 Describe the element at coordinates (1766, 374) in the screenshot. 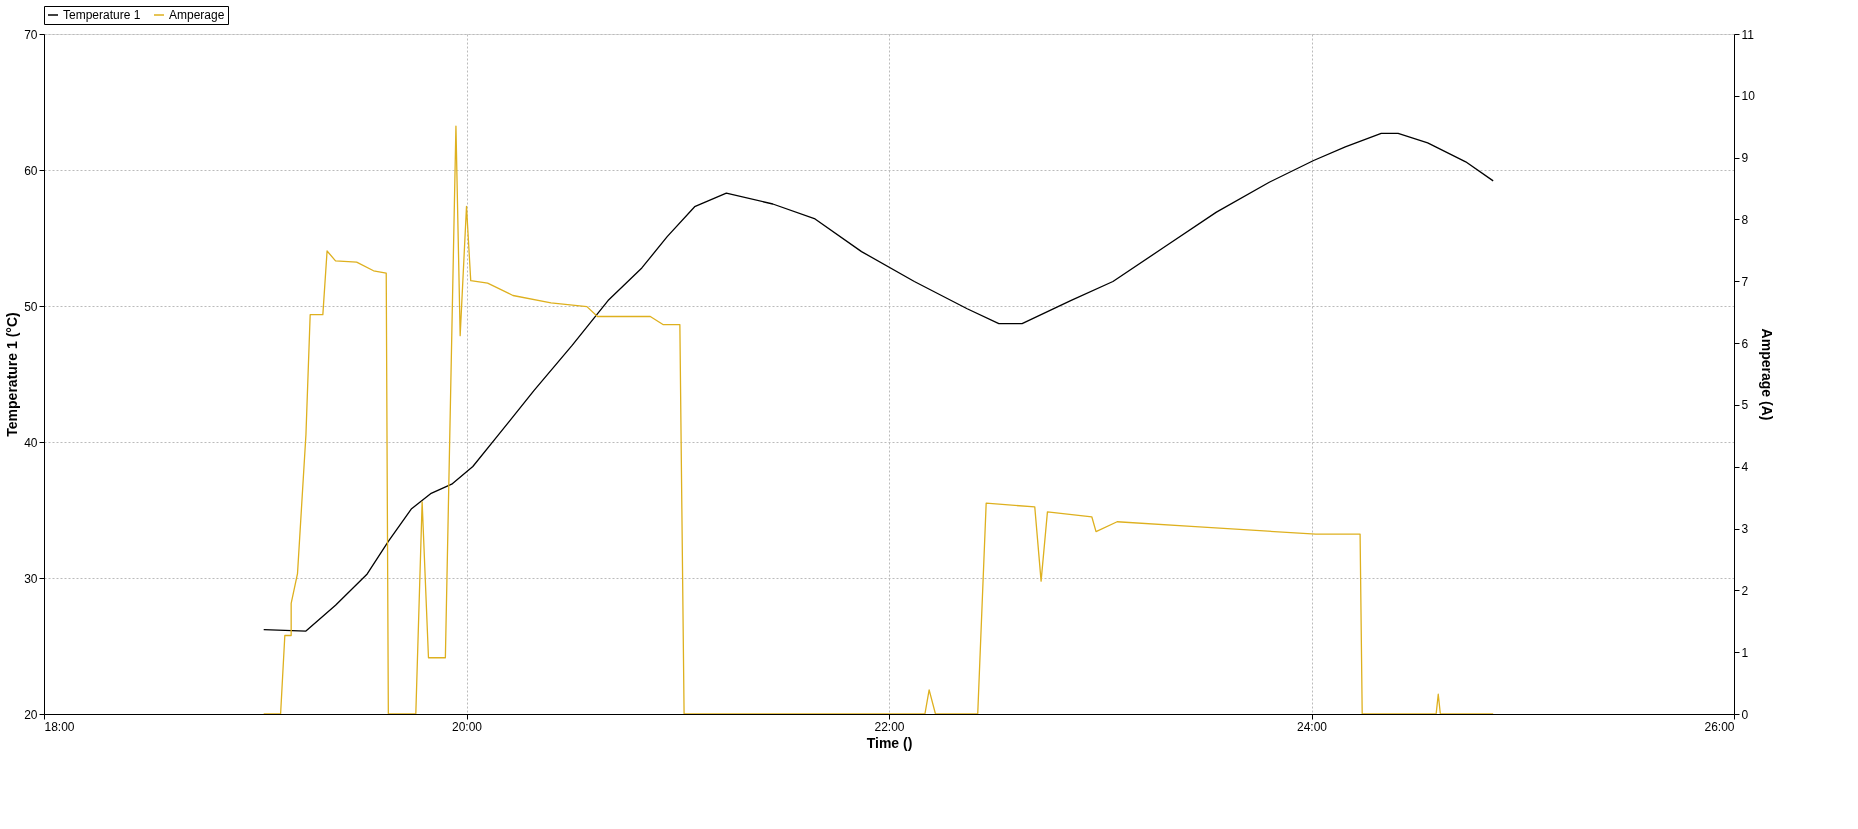

I see `y2-axis-title: Amperage (A)` at that location.